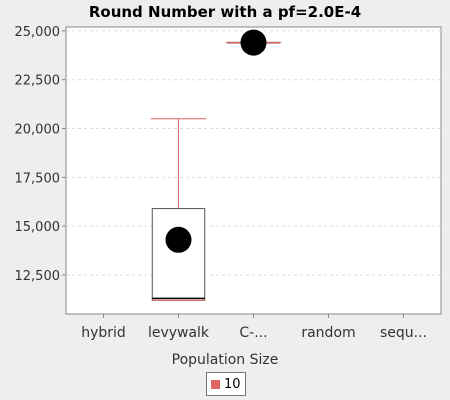 This screenshot has width=450, height=400. Describe the element at coordinates (179, 333) in the screenshot. I see `x-tick-label: levywalk` at that location.